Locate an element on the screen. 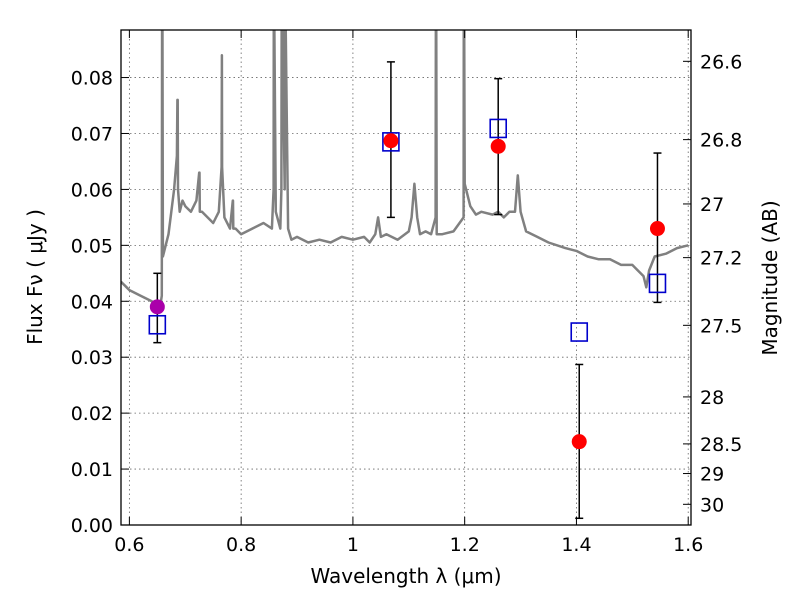 This screenshot has width=800, height=600. right-tick-label: 30 is located at coordinates (712, 505).